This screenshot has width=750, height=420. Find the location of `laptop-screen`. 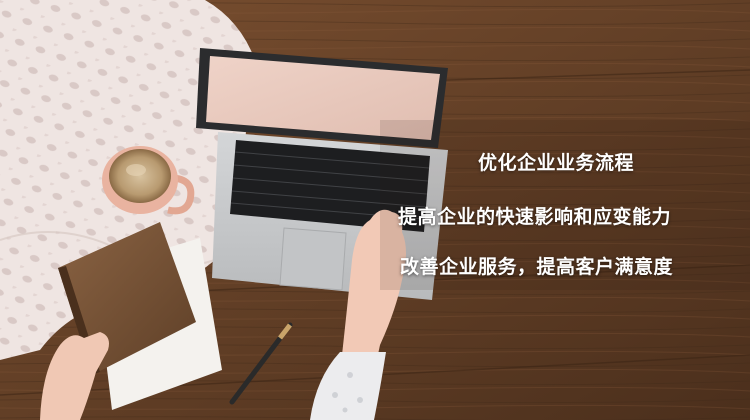

laptop-screen is located at coordinates (323, 98).